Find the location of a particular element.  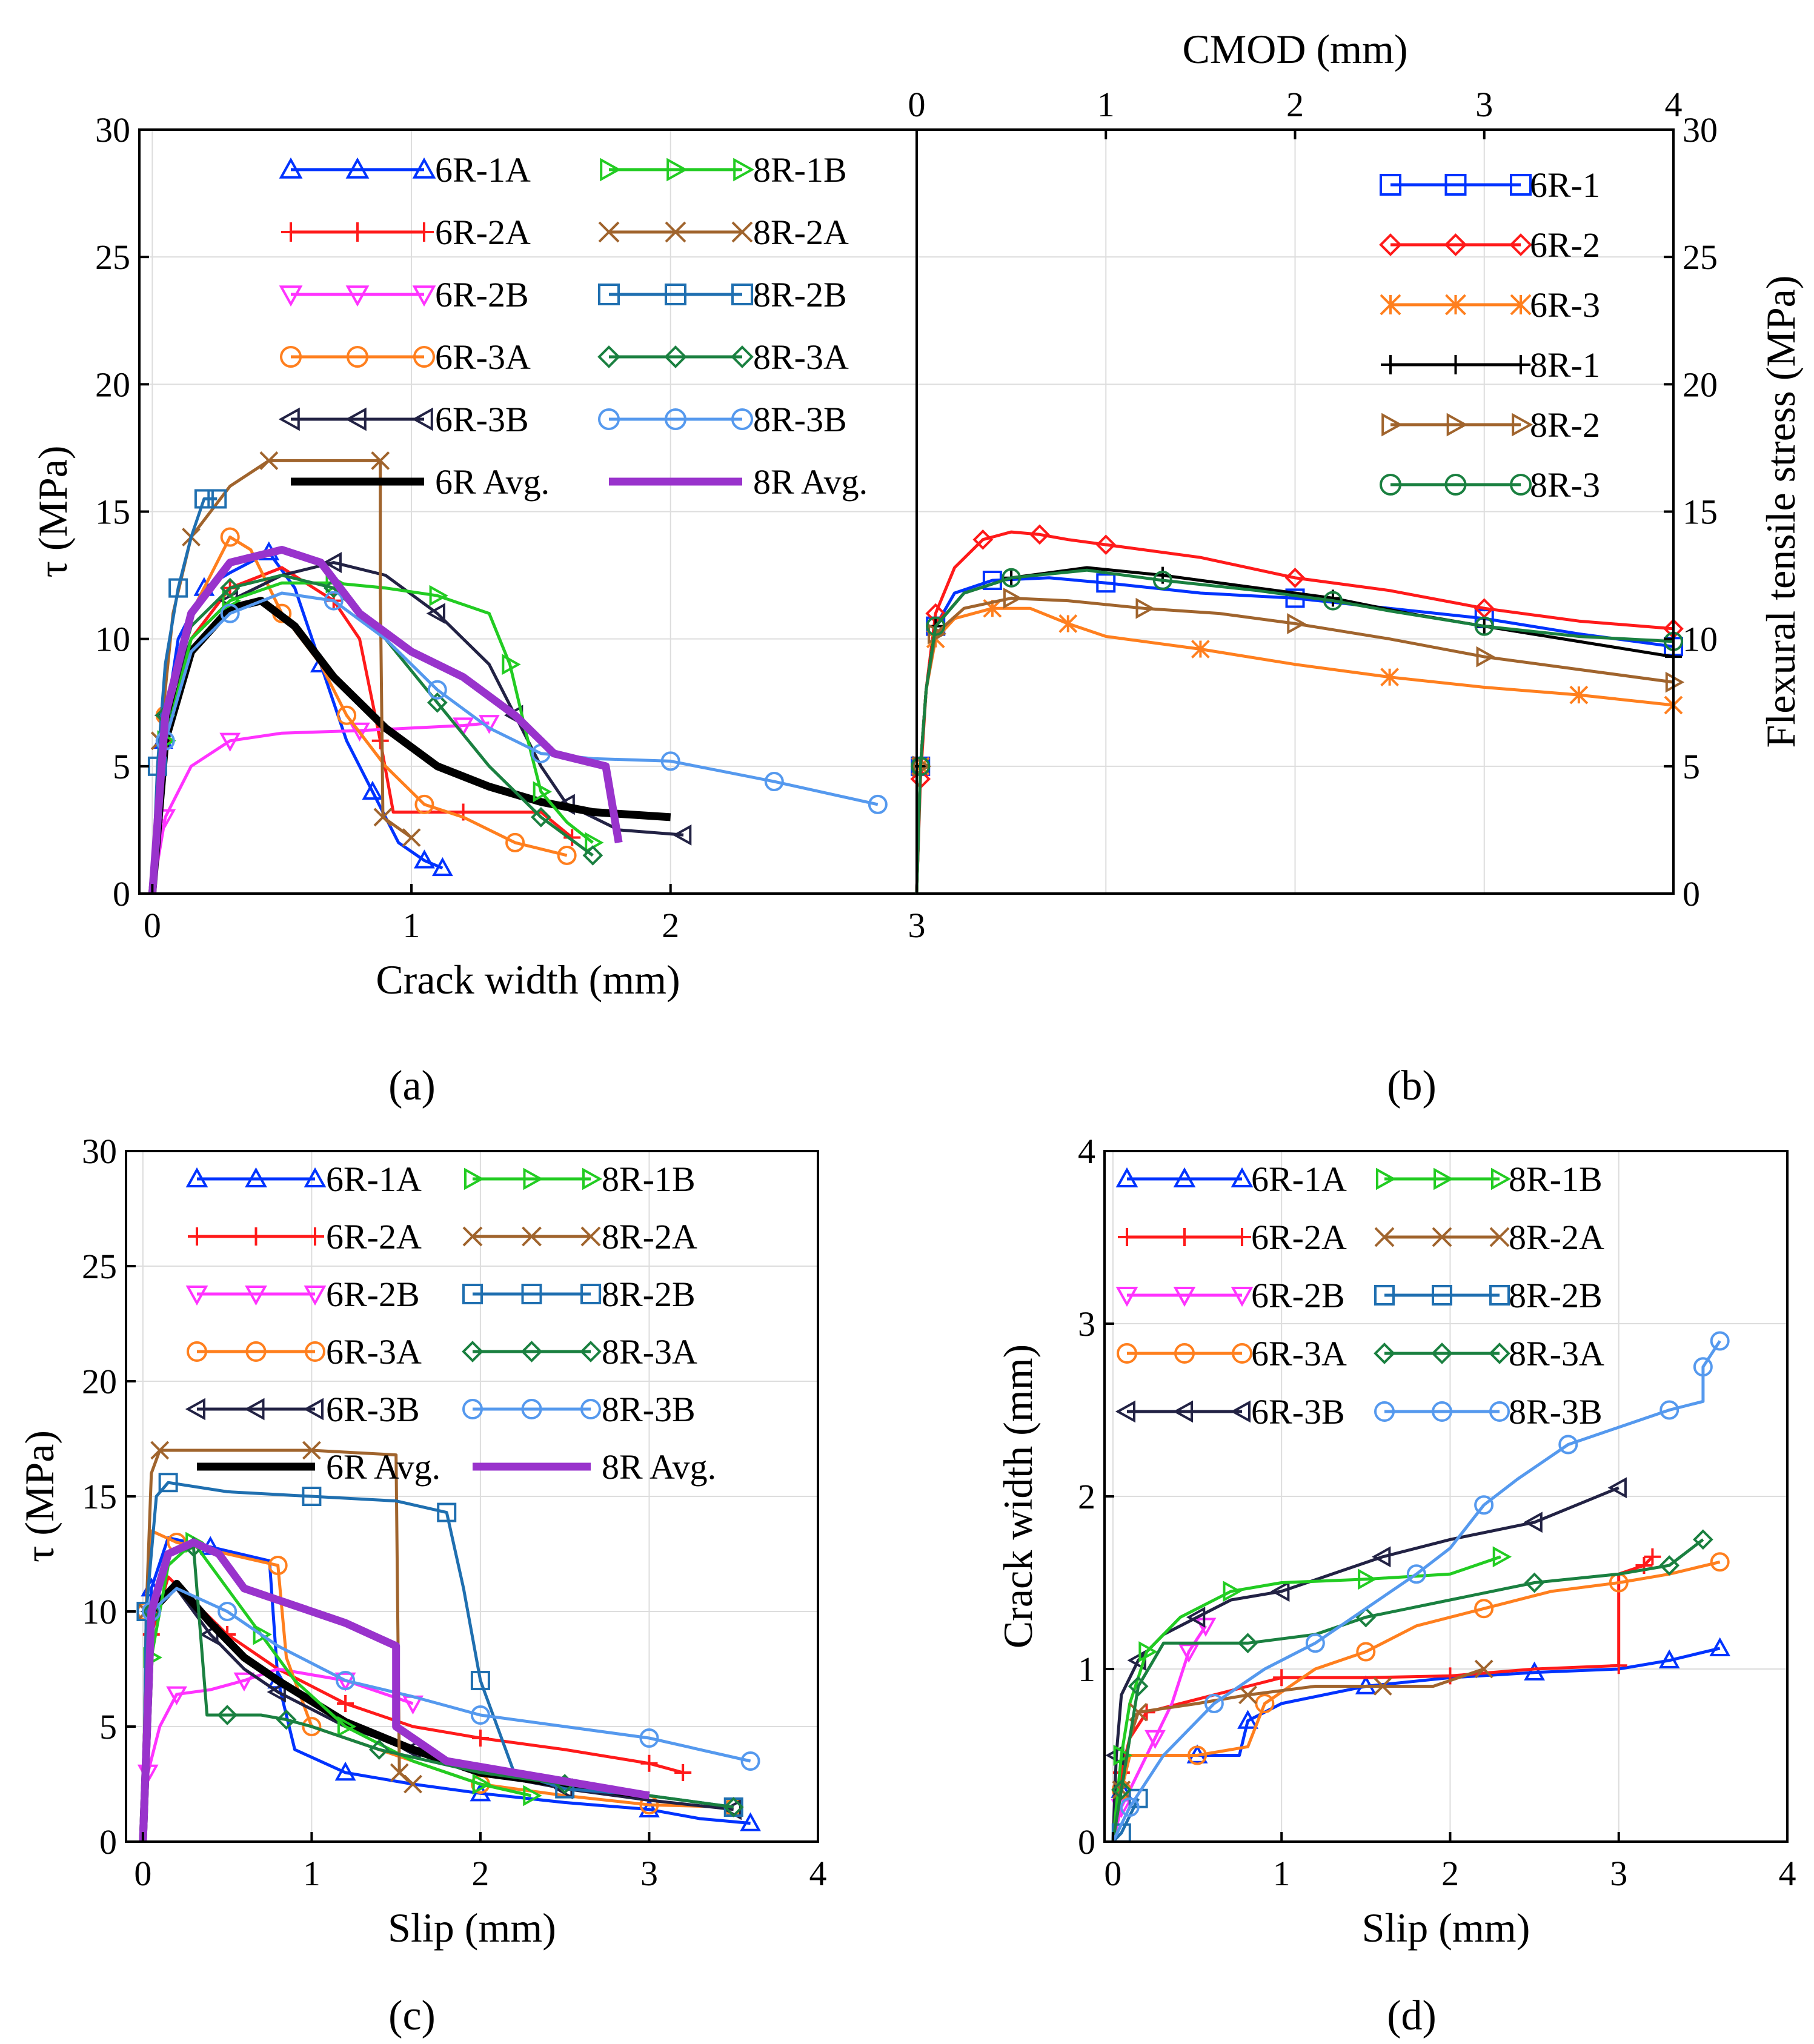

legend-label: 6R-3B is located at coordinates (373, 1409).